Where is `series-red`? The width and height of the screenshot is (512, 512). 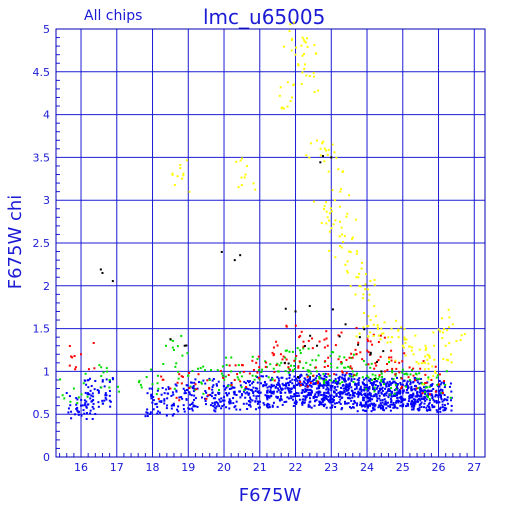 series-red is located at coordinates (257, 363).